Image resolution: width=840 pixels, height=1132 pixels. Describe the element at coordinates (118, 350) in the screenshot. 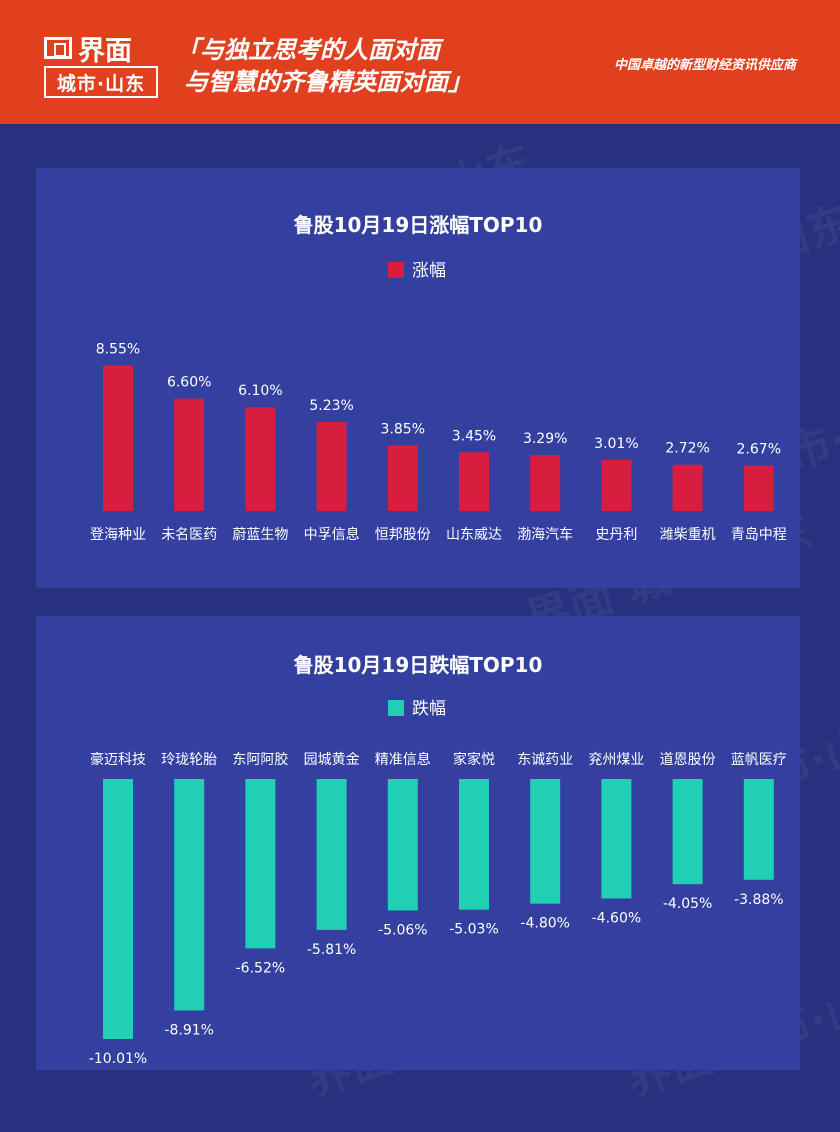

I see `data-label: 8.55%` at that location.